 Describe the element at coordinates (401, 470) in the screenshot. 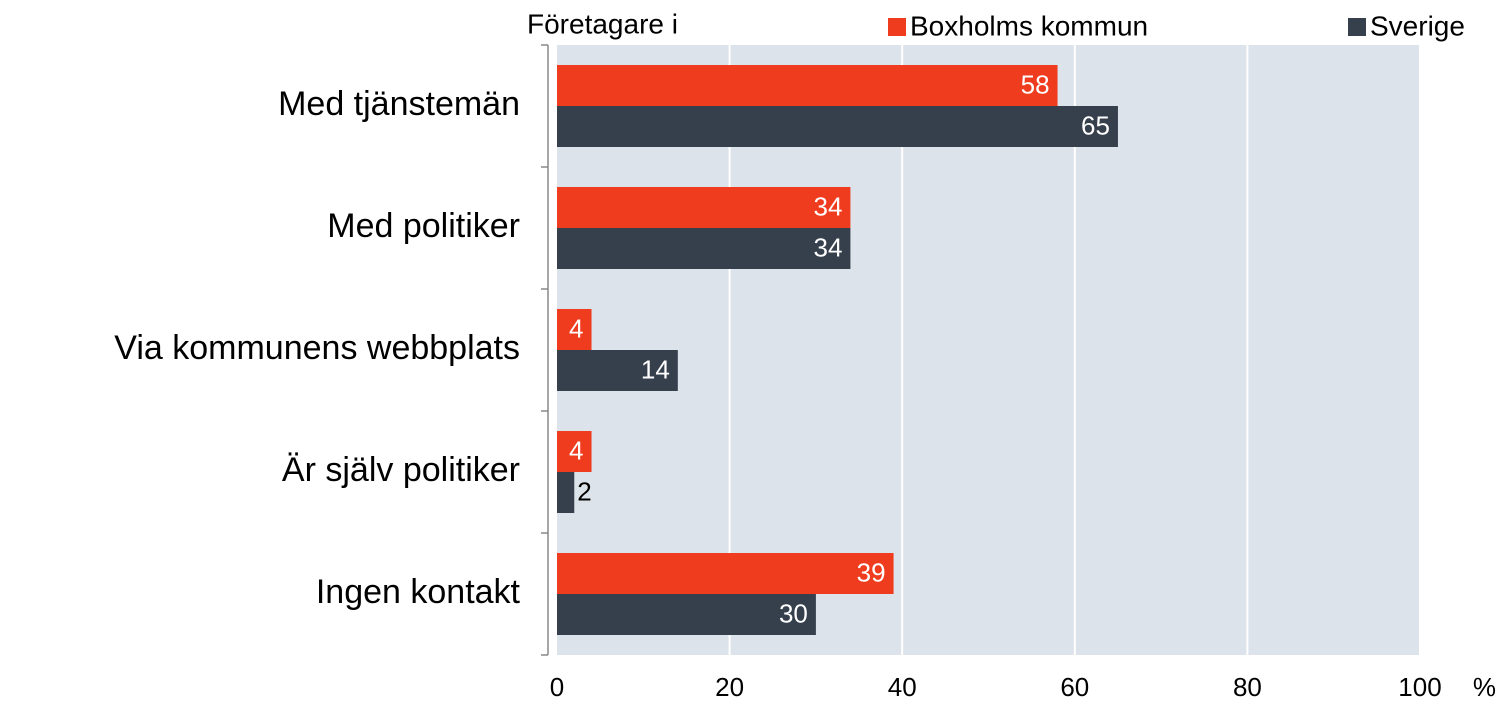

I see `category-label: Är själv politiker` at that location.